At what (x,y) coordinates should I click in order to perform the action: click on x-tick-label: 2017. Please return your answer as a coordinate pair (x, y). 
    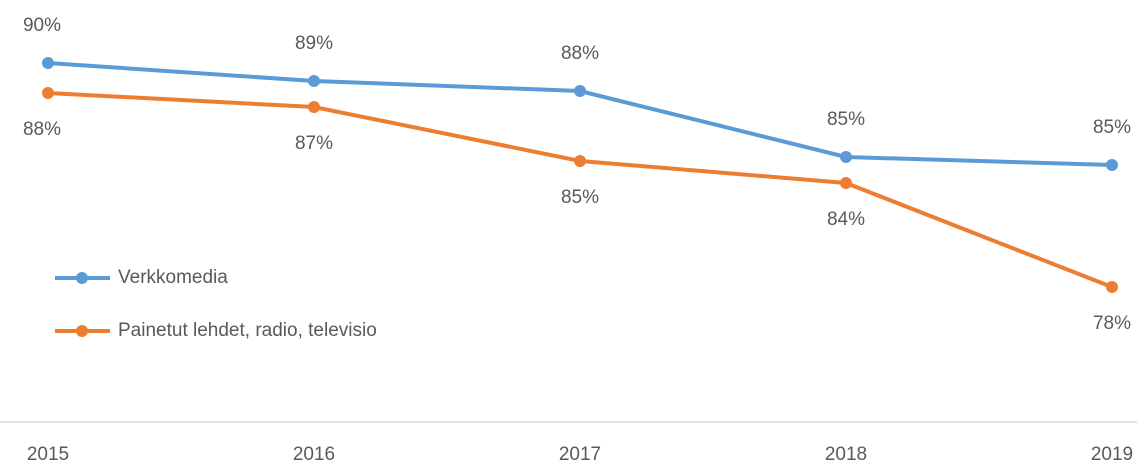
    Looking at the image, I should click on (580, 454).